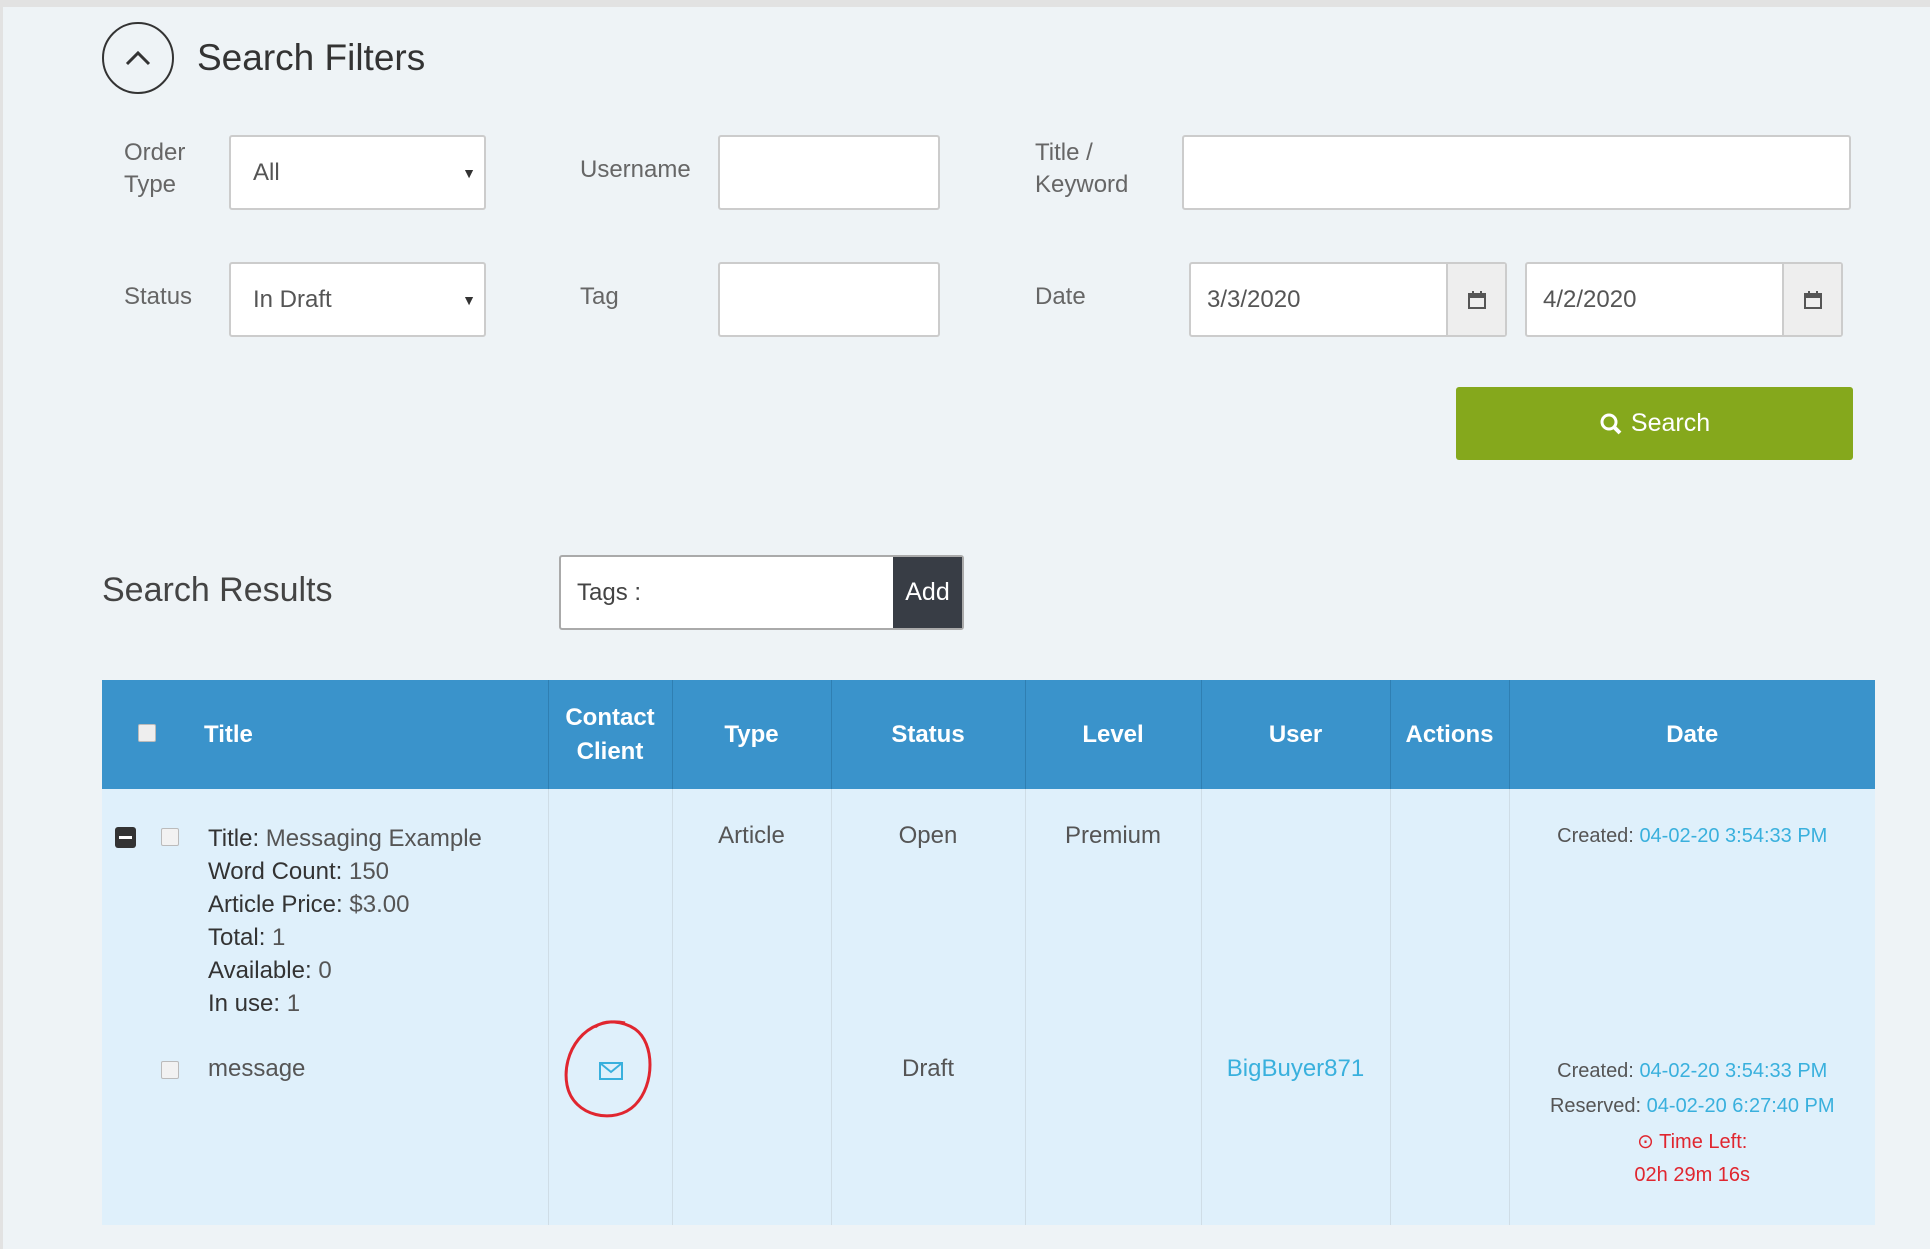 This screenshot has width=1930, height=1249. I want to click on chevron-up-icon, so click(138, 58).